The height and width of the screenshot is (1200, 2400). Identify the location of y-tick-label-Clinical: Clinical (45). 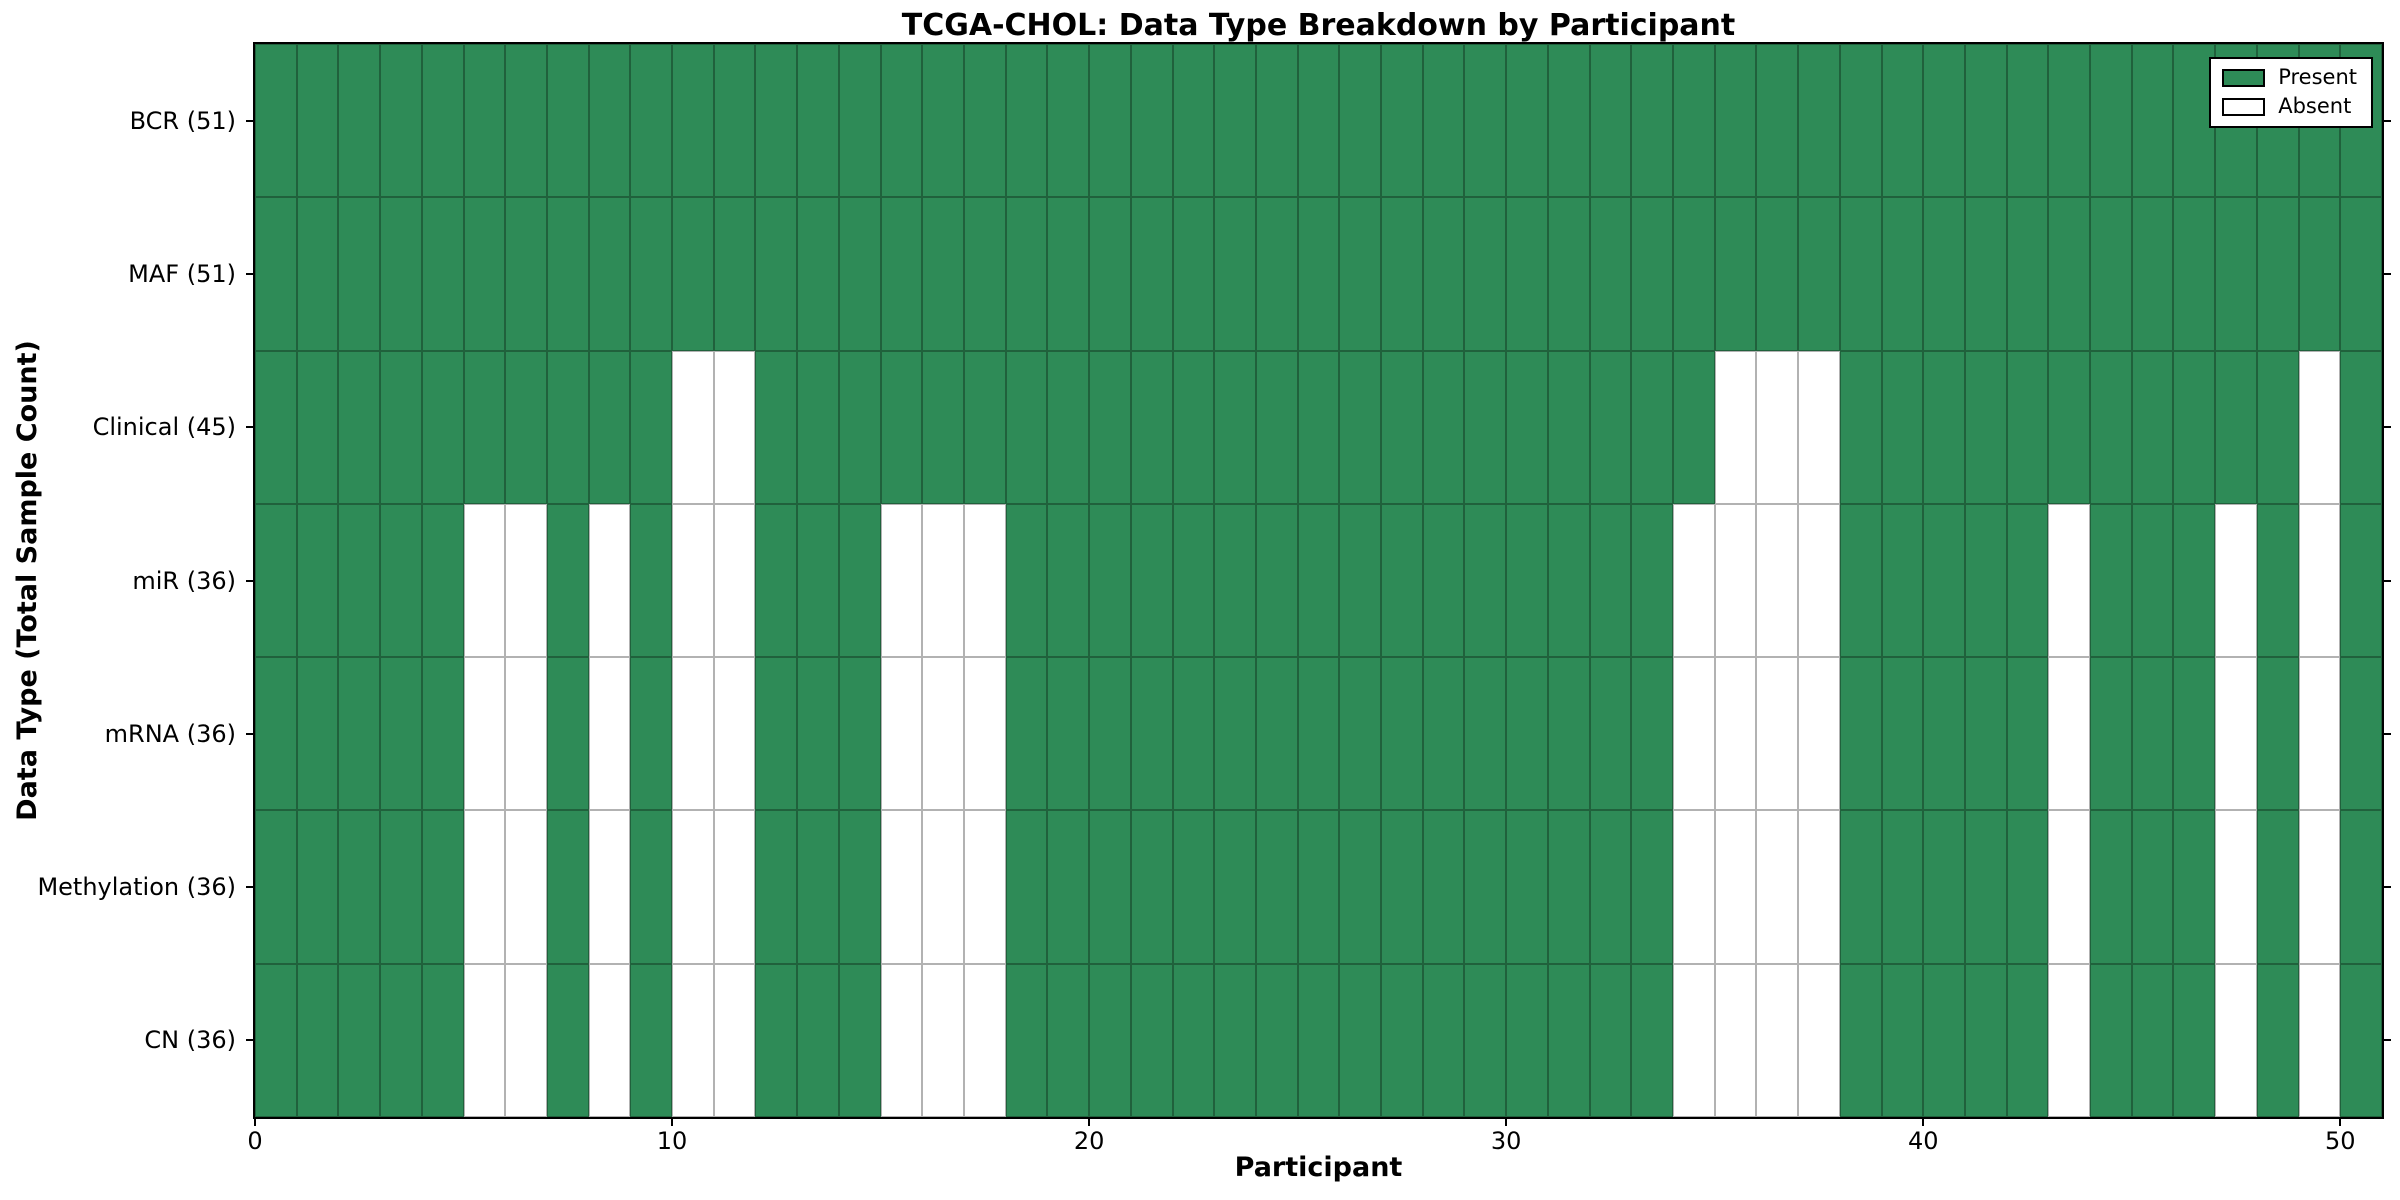
(164, 427).